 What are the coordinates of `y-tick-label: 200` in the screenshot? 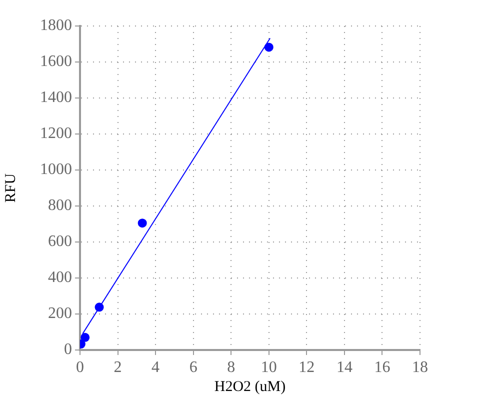 It's located at (60, 313).